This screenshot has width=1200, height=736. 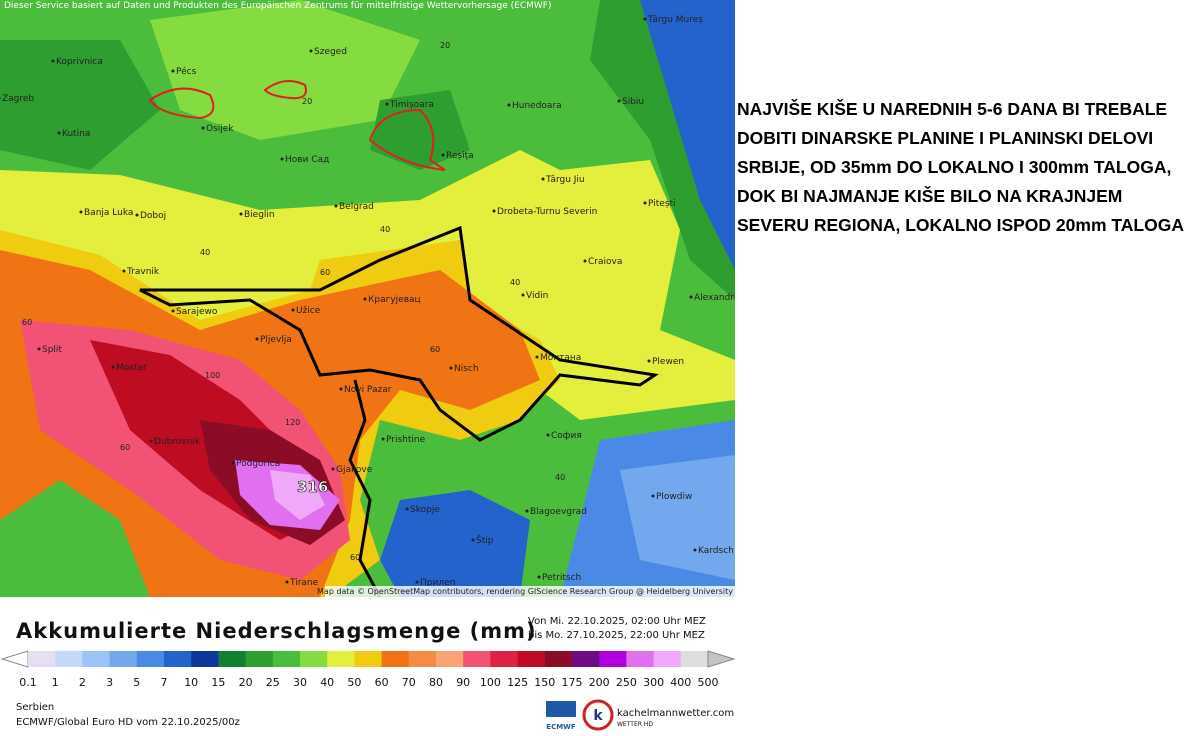 I want to click on ecmwf-text: ECMWF, so click(x=561, y=727).